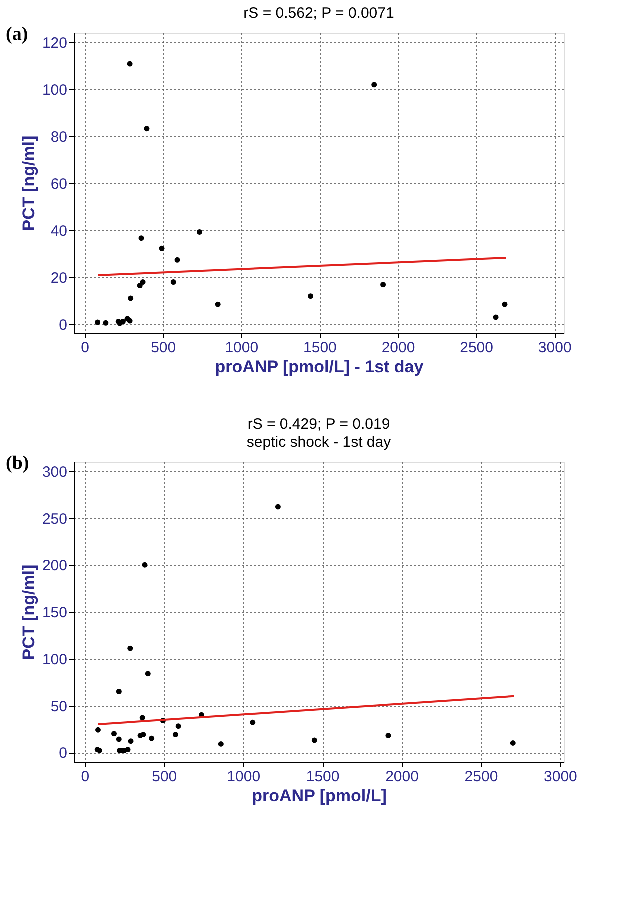  Describe the element at coordinates (319, 13) in the screenshot. I see `chart-title: rS = 0.562; P = 0.0071` at that location.